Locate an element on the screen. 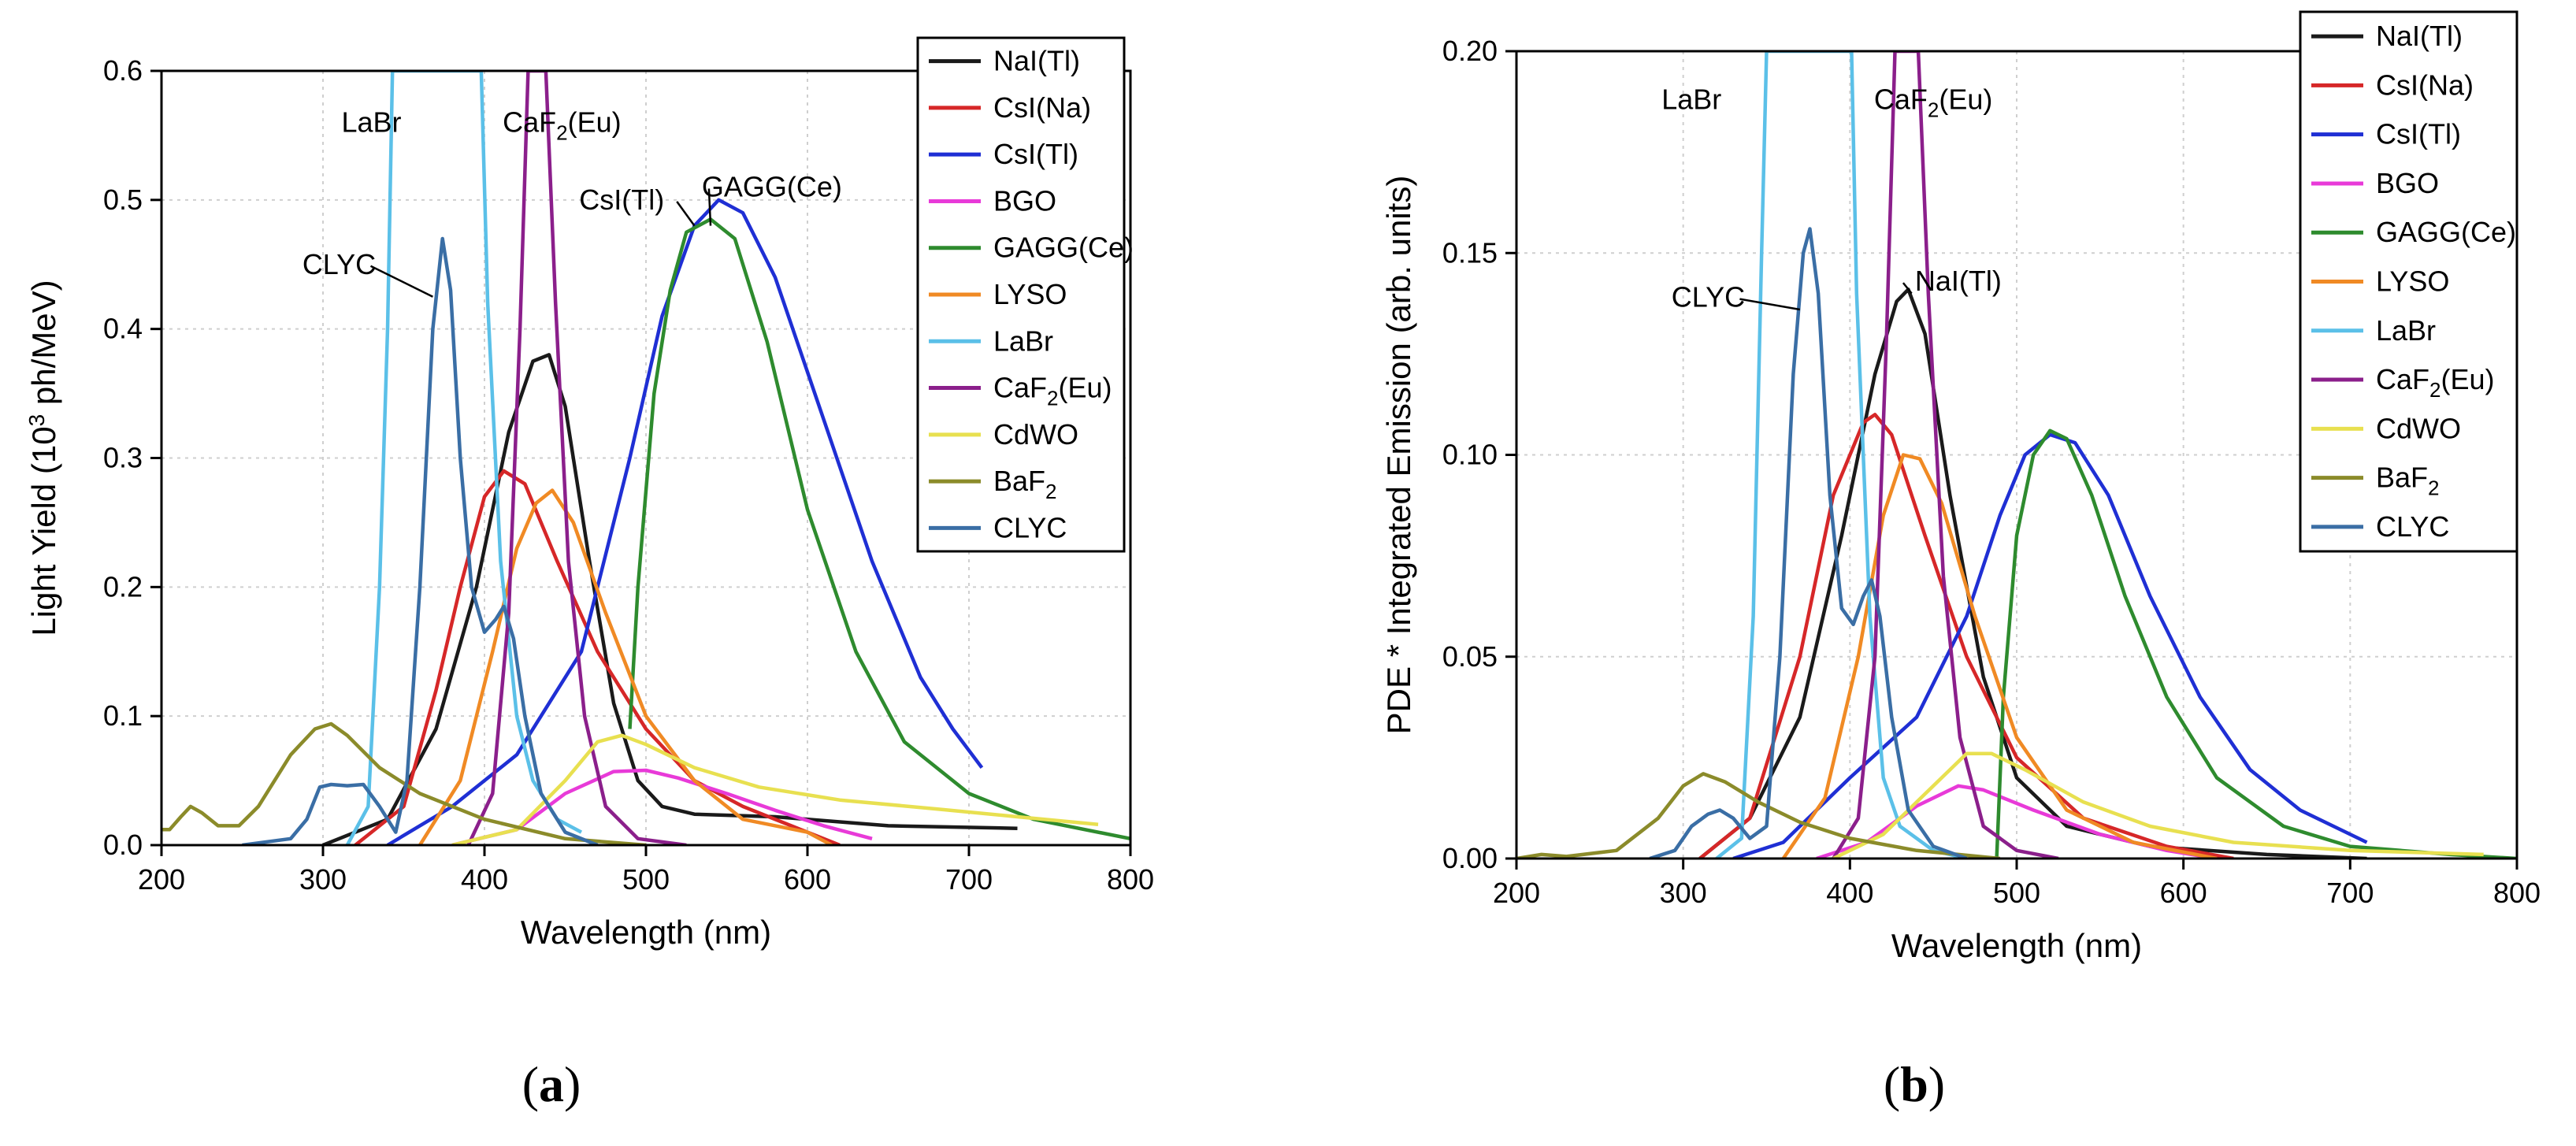  legend-text: CsI(Na) is located at coordinates (1042, 107).